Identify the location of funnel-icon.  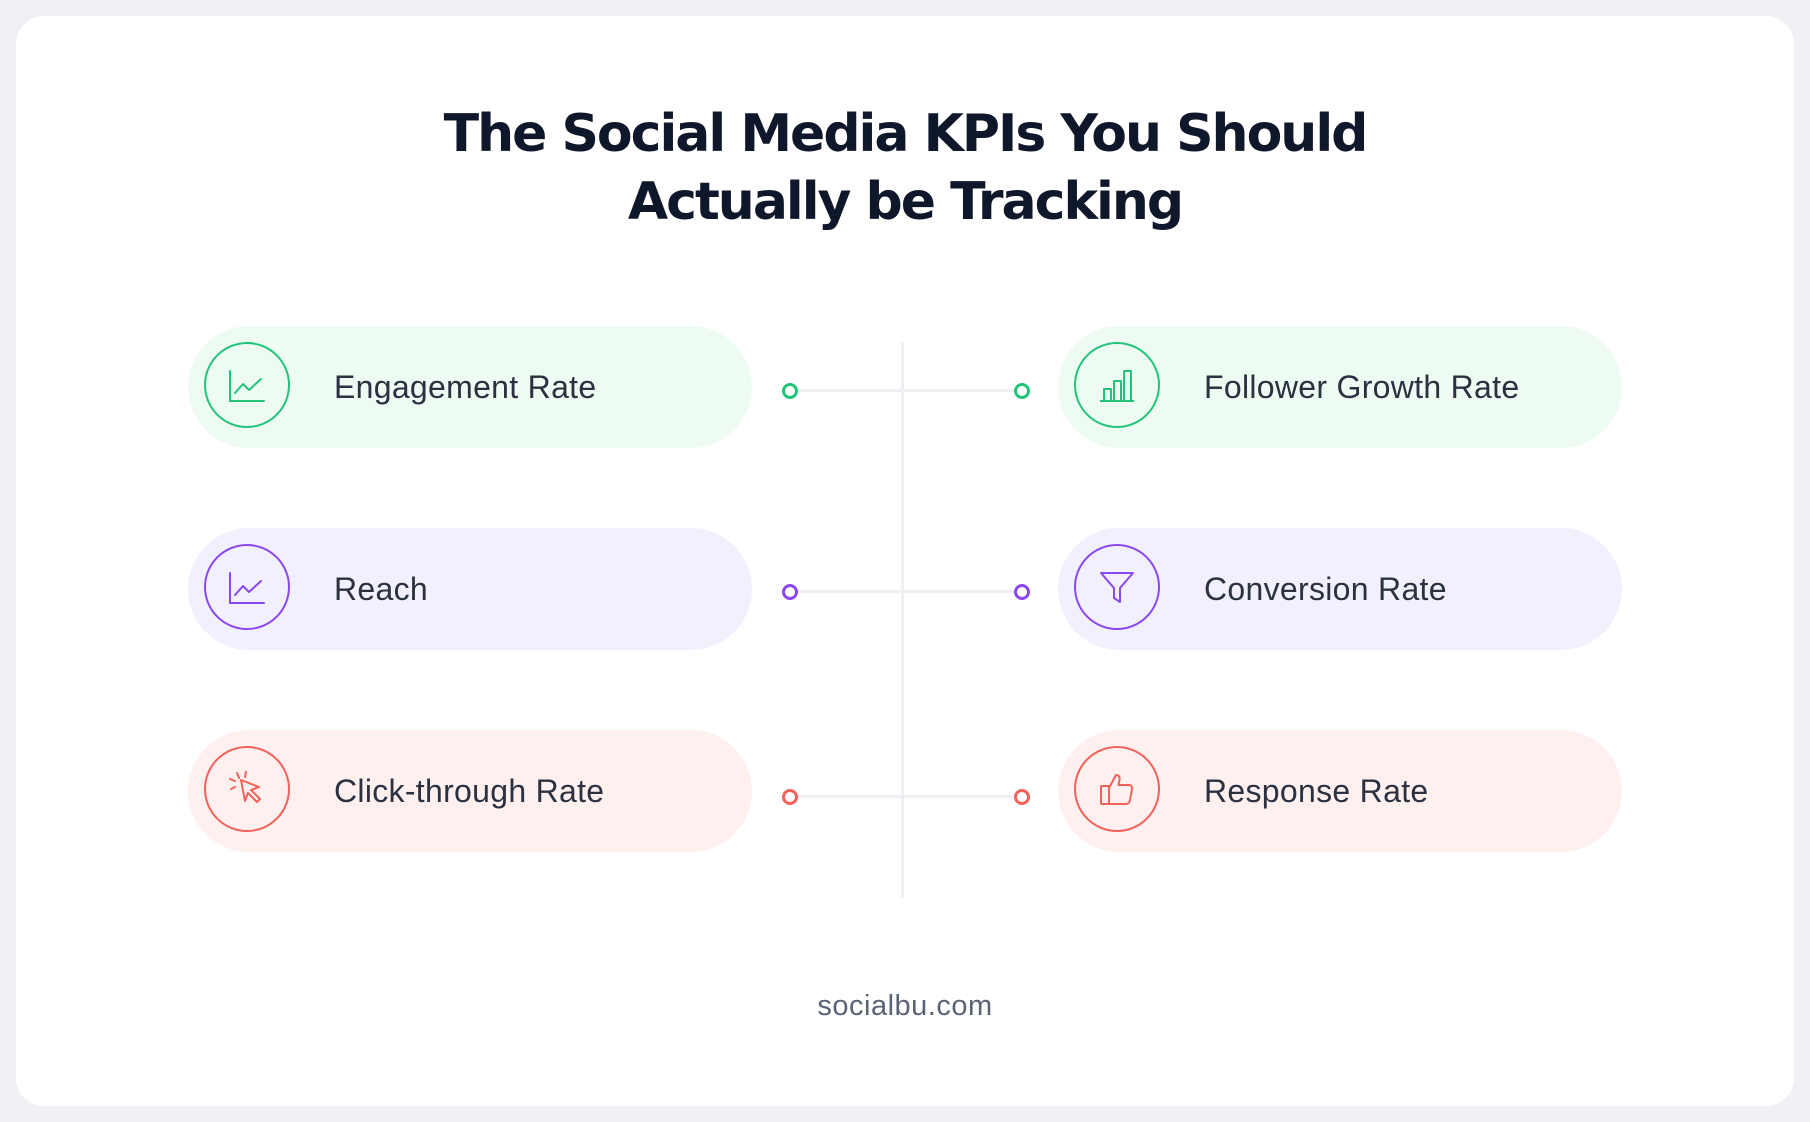
(1117, 587).